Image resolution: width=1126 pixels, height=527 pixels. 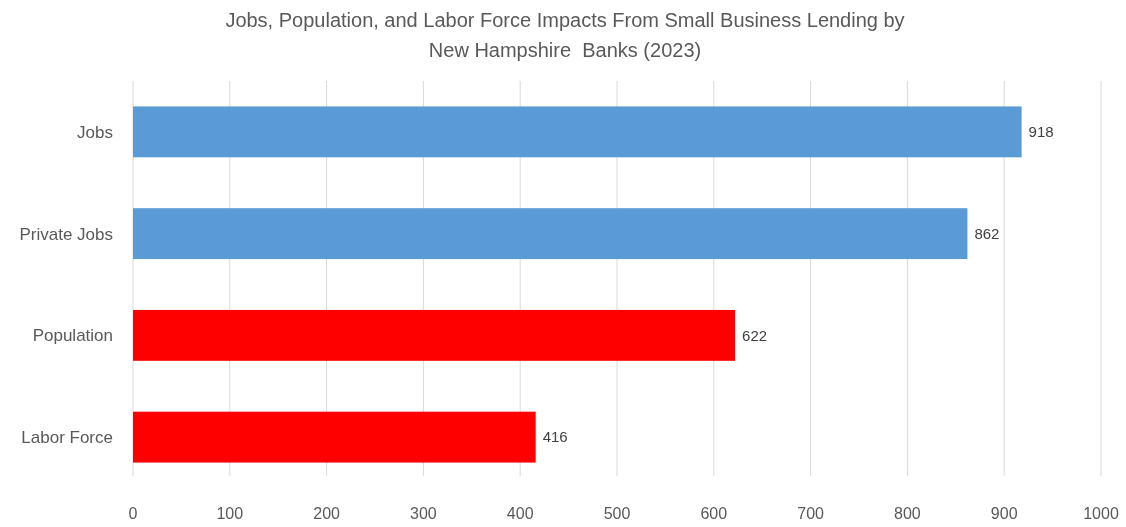 I want to click on x-tick-label: 700, so click(x=811, y=513).